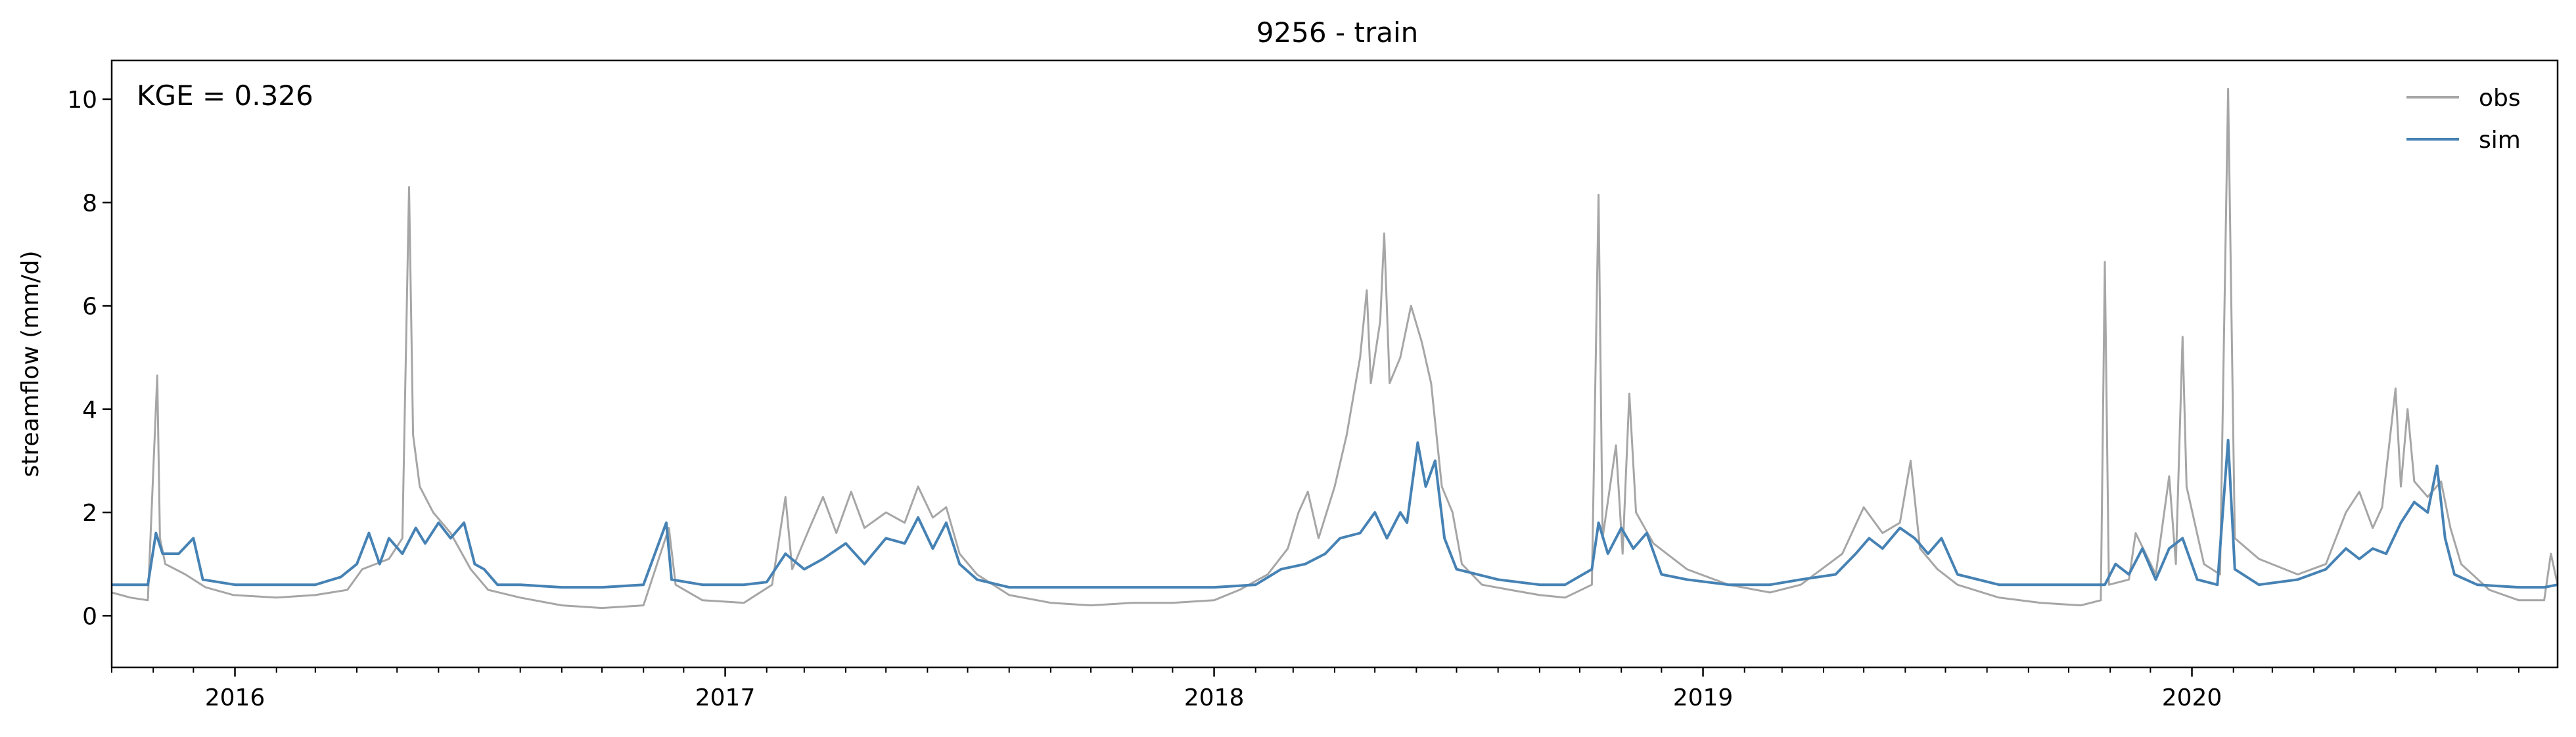 This screenshot has height=737, width=2576. Describe the element at coordinates (90, 616) in the screenshot. I see `y-tick-label: 0` at that location.